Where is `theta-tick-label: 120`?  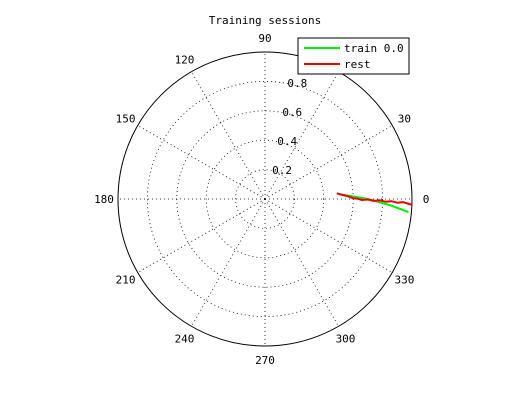 theta-tick-label: 120 is located at coordinates (185, 60).